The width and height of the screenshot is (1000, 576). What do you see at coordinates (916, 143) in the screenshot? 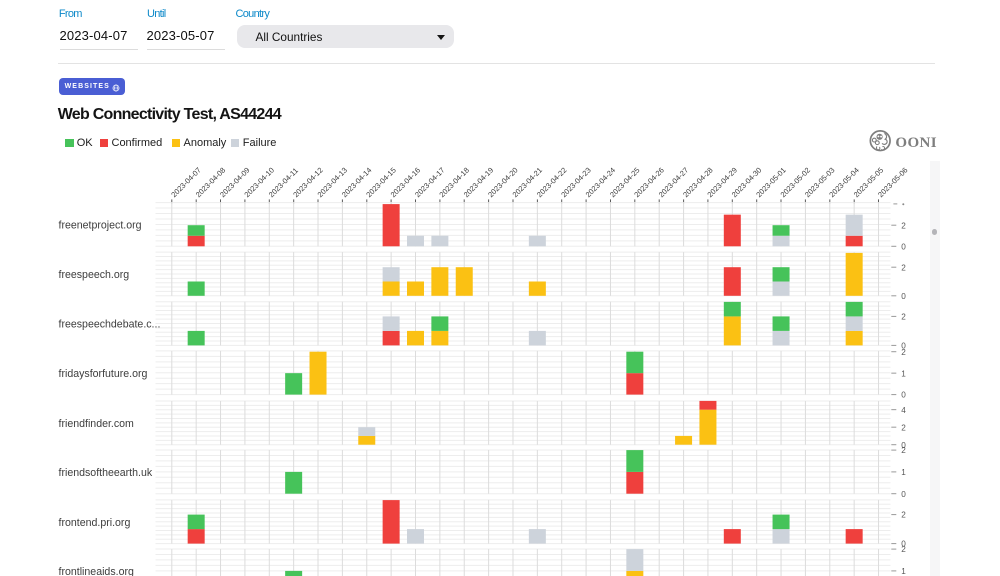
I see `svg-text: OONI` at bounding box center [916, 143].